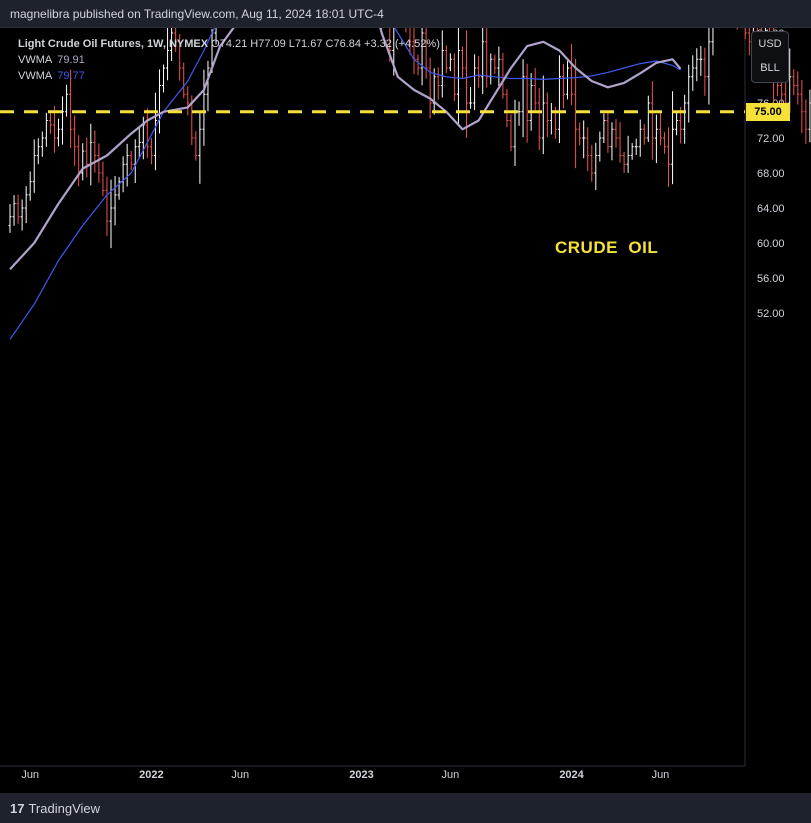  What do you see at coordinates (770, 44) in the screenshot?
I see `currency-label: USD` at bounding box center [770, 44].